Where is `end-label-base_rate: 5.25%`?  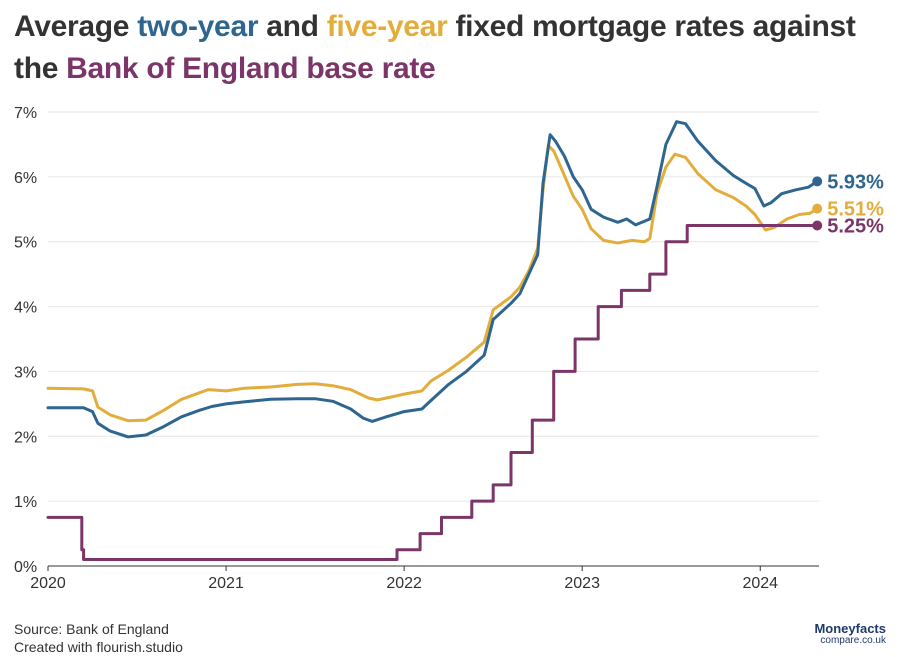
end-label-base_rate: 5.25% is located at coordinates (855, 227).